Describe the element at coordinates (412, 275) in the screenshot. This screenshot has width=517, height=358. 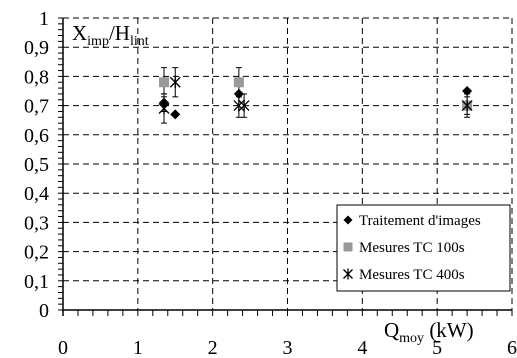
I see `legend-label: Mesures TC 400s` at that location.